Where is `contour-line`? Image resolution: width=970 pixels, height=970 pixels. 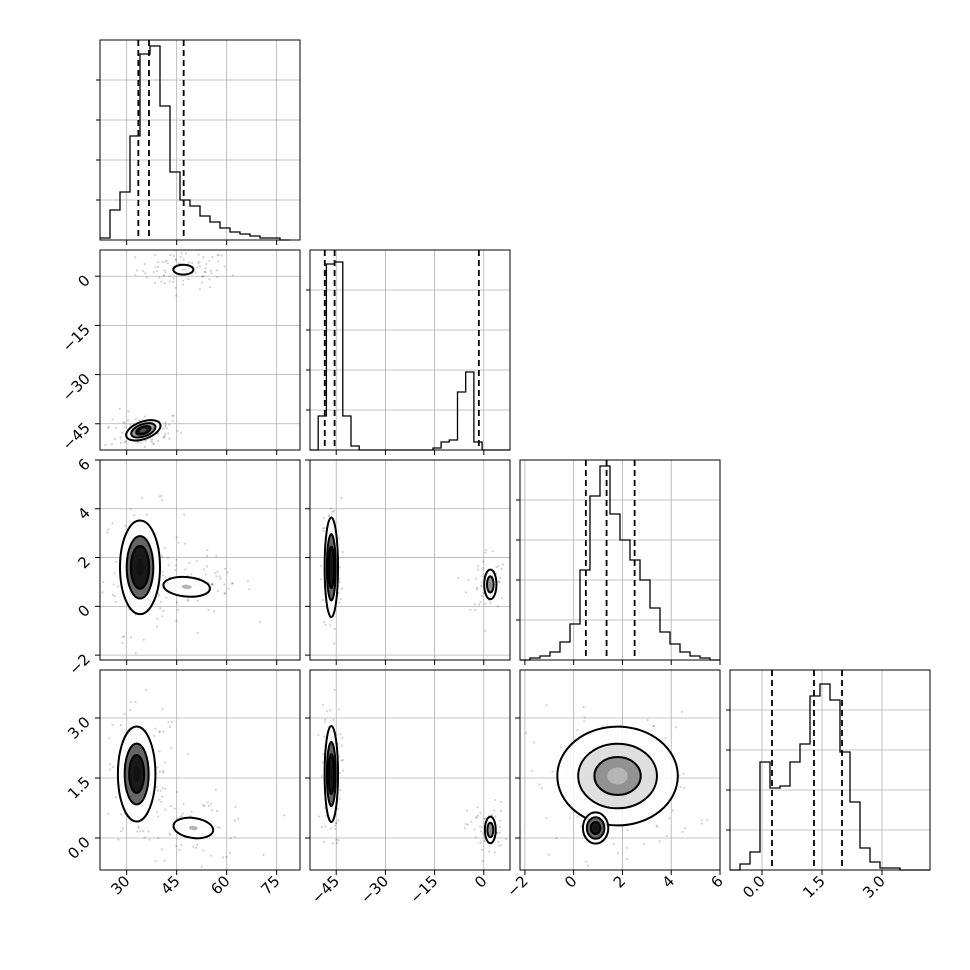
contour-line is located at coordinates (490, 584).